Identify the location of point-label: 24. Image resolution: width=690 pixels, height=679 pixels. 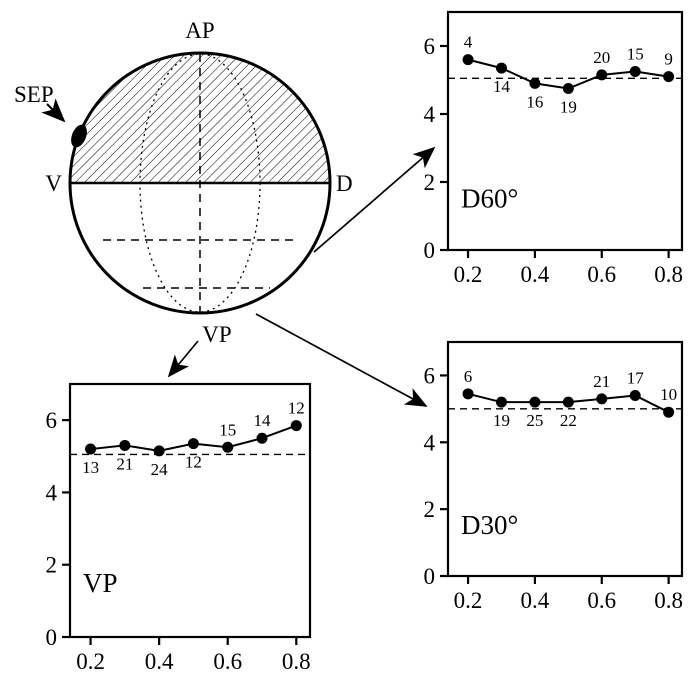
(160, 469).